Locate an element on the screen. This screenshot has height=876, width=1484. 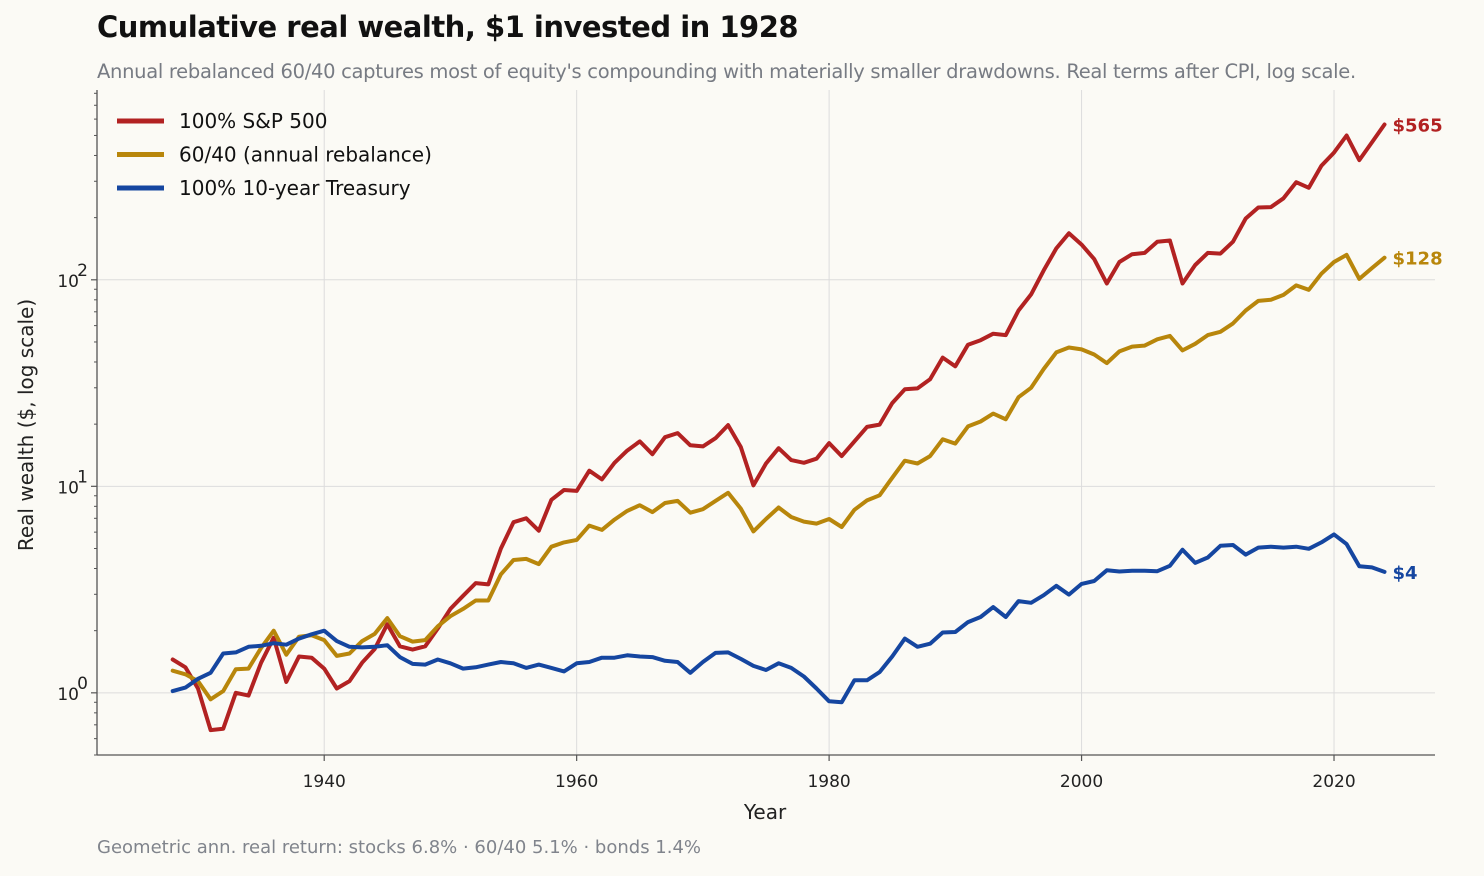
y-axis-label: Real wealth ($, log scale) is located at coordinates (26, 425).